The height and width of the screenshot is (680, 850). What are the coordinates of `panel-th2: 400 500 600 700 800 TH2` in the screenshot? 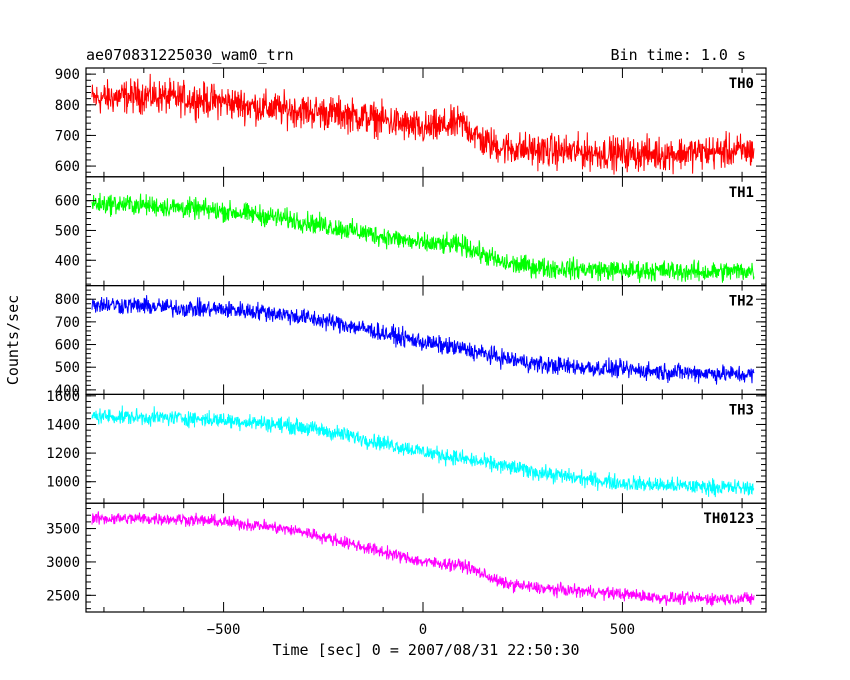 It's located at (411, 342).